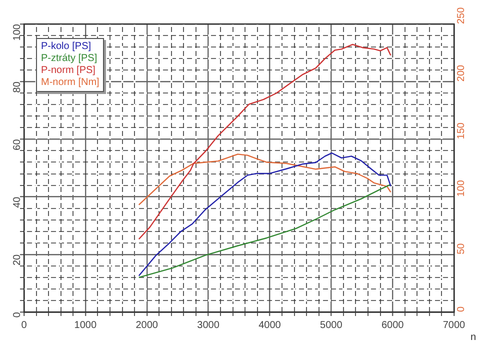  What do you see at coordinates (461, 248) in the screenshot?
I see `y2-tick-label: 50` at bounding box center [461, 248].